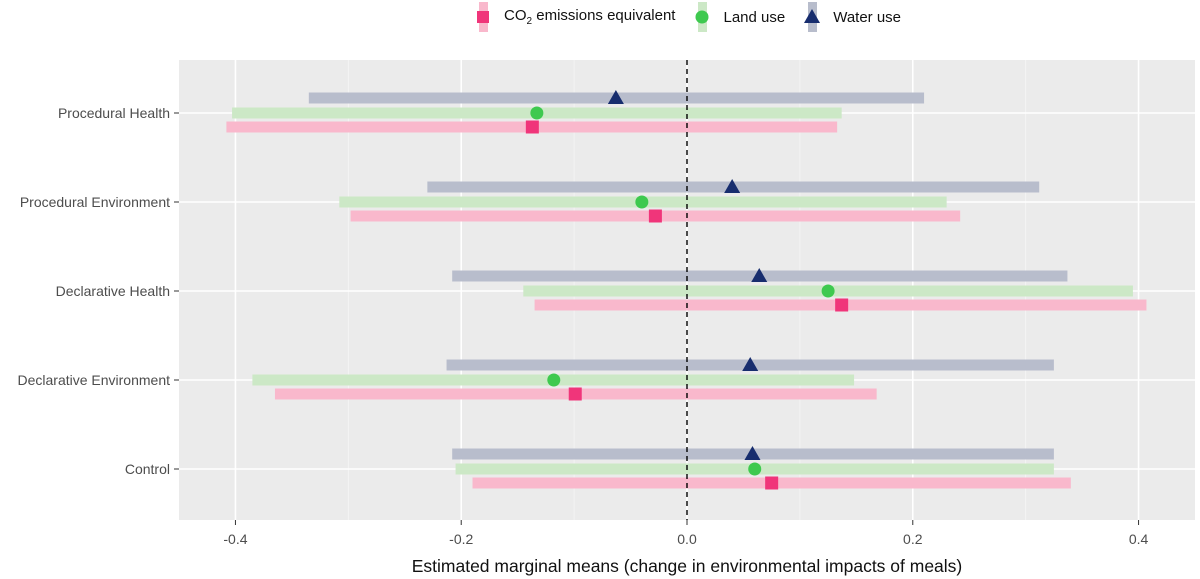 This screenshot has width=1200, height=579. I want to click on x-tick-label: -0.4, so click(235, 539).